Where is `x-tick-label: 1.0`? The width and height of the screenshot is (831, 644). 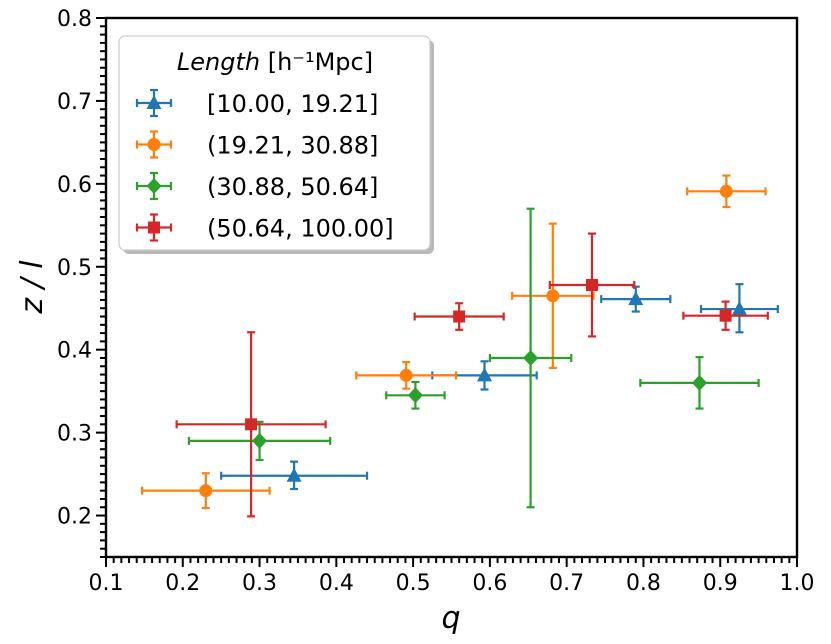 x-tick-label: 1.0 is located at coordinates (797, 583).